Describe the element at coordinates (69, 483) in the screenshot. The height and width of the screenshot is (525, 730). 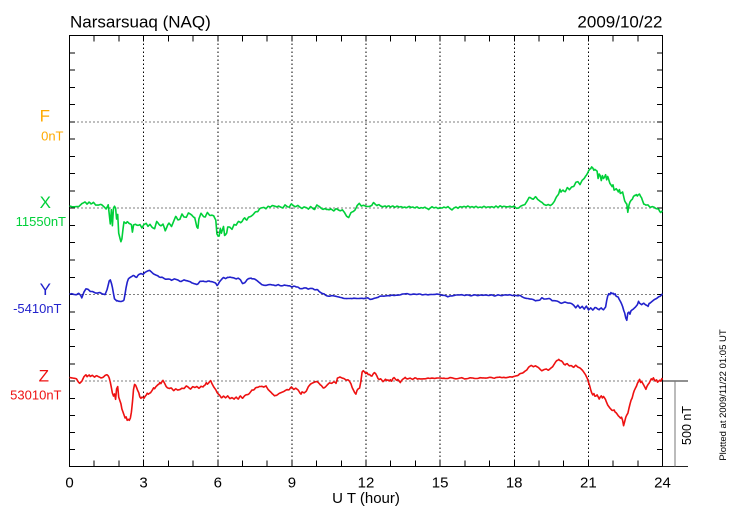
I see `svg-text: 0` at that location.